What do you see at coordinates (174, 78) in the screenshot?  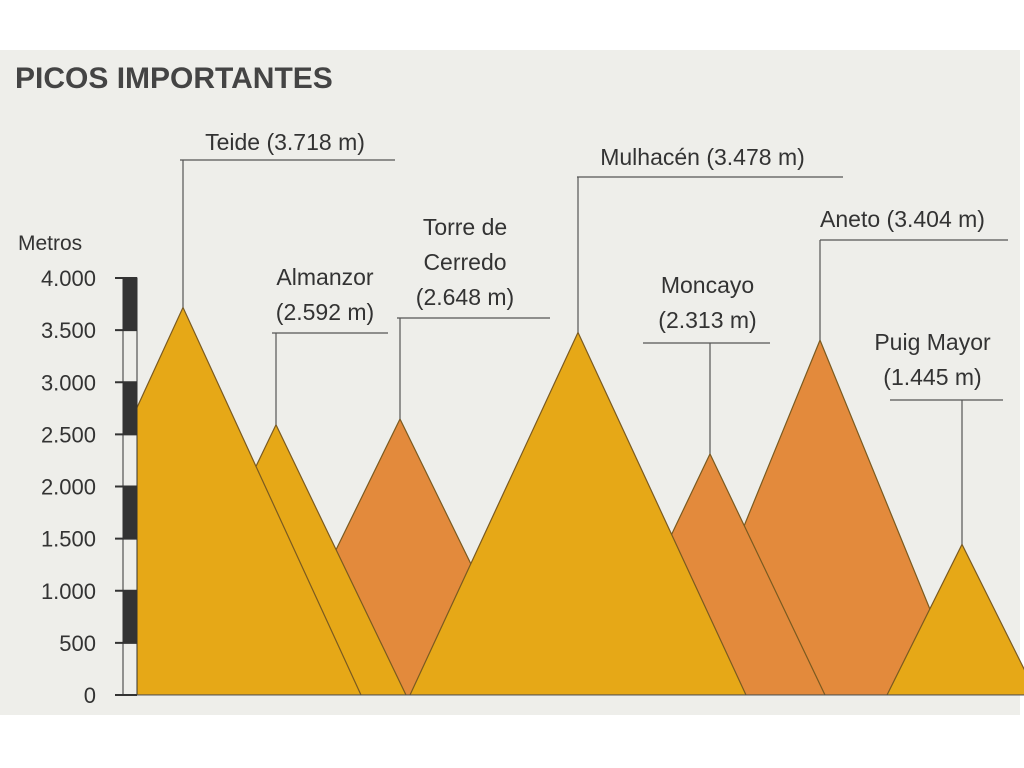 I see `chart-title: PICOS IMPORTANTES` at bounding box center [174, 78].